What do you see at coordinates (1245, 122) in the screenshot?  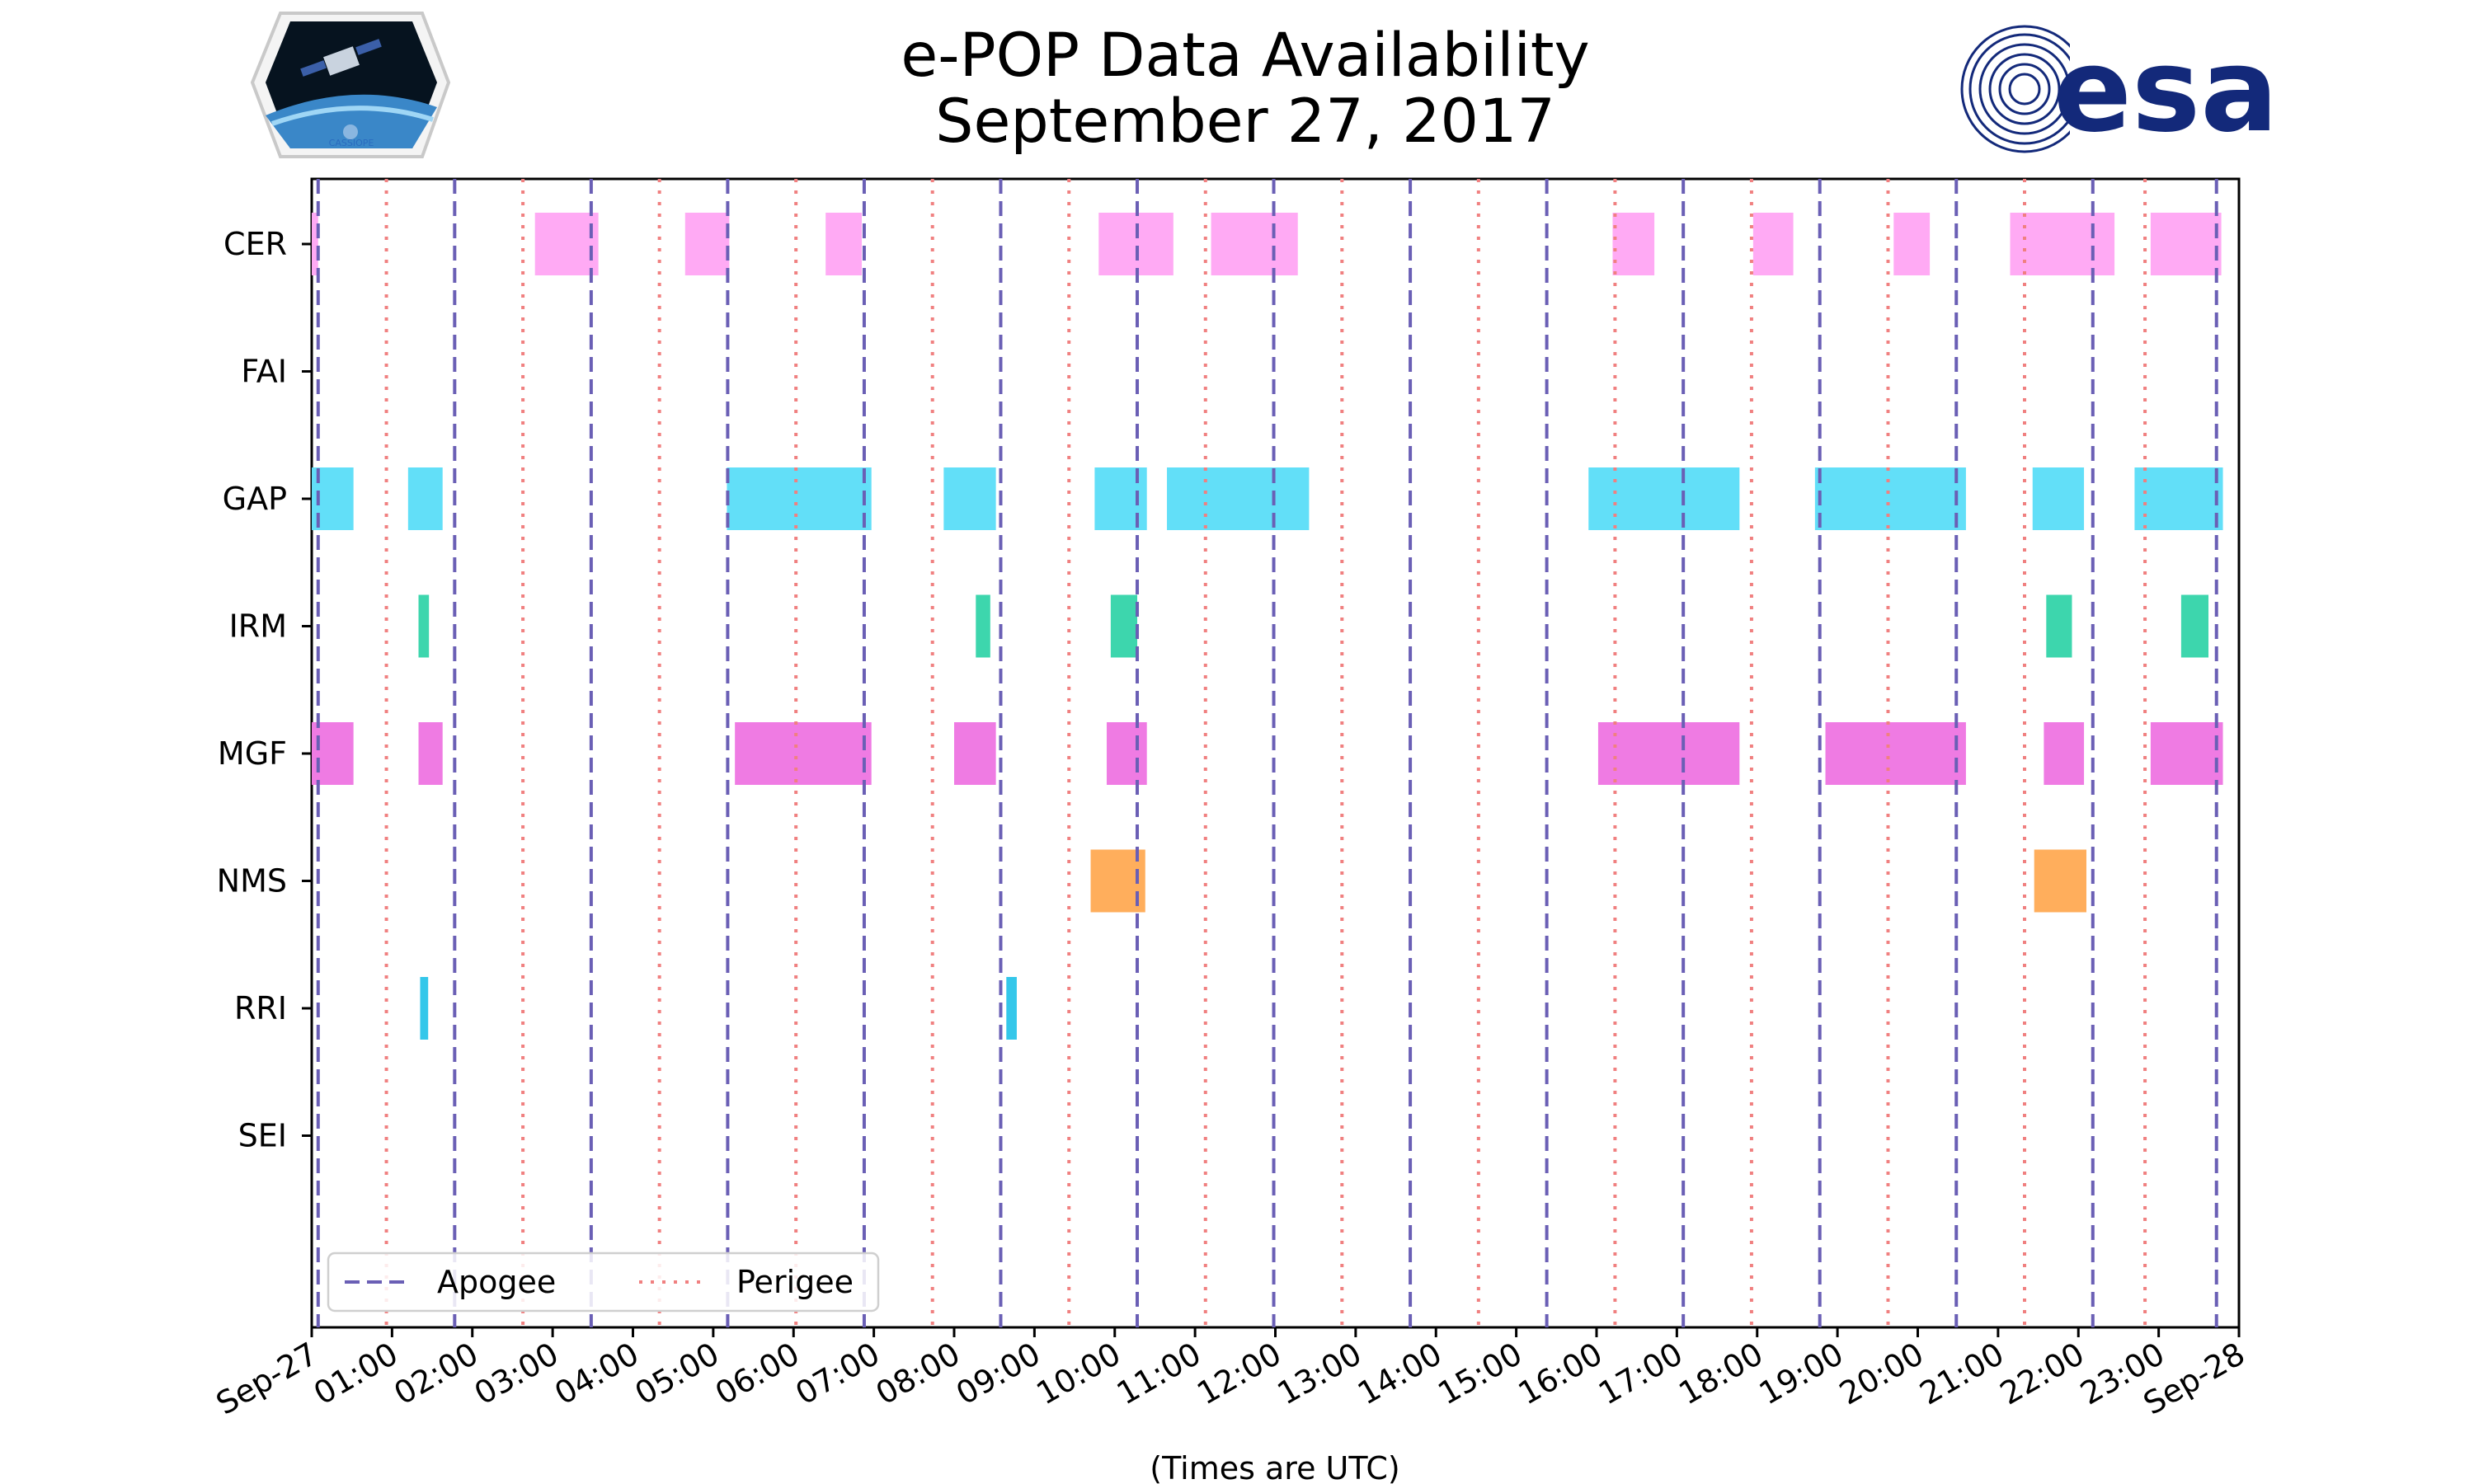 I see `chart-title-line-2: September 27, 2017` at bounding box center [1245, 122].